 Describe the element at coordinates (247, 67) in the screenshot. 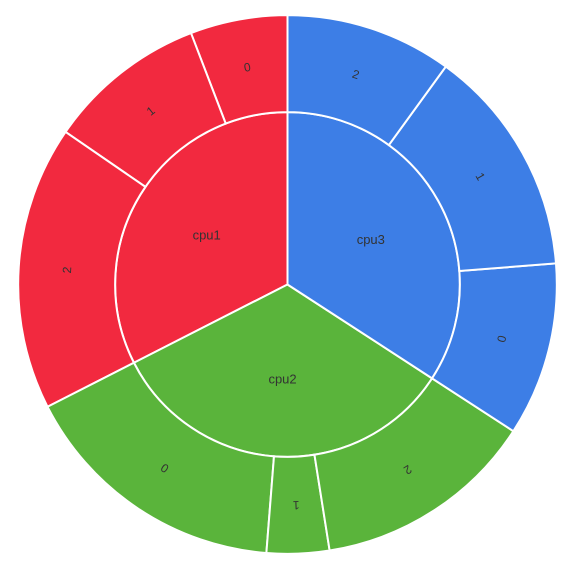

I see `outer-label-cpu1-0: 0` at that location.